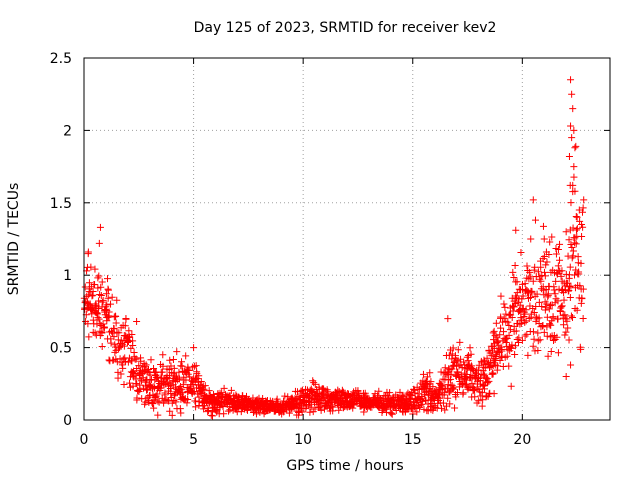 This screenshot has width=640, height=480. Describe the element at coordinates (193, 440) in the screenshot. I see `x-tick-label: 5` at that location.